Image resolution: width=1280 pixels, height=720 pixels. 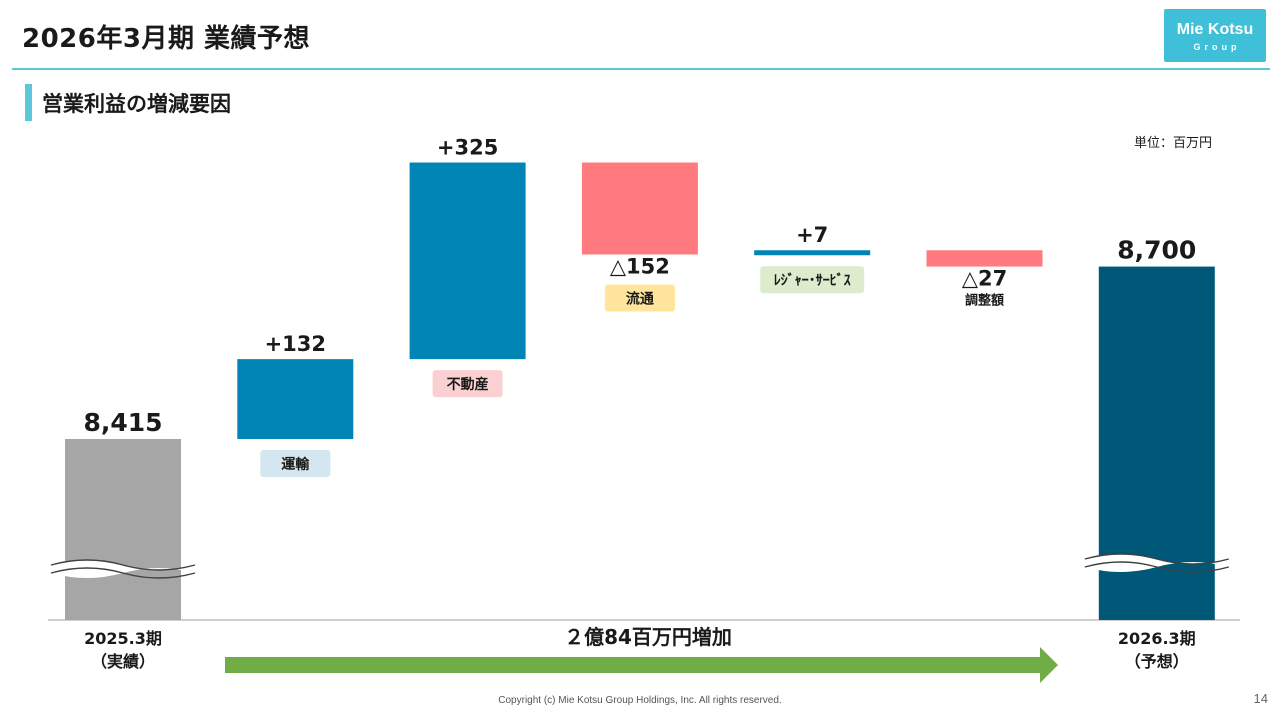 What do you see at coordinates (136, 104) in the screenshot?
I see `section-title: 営業利益の増減要因` at bounding box center [136, 104].